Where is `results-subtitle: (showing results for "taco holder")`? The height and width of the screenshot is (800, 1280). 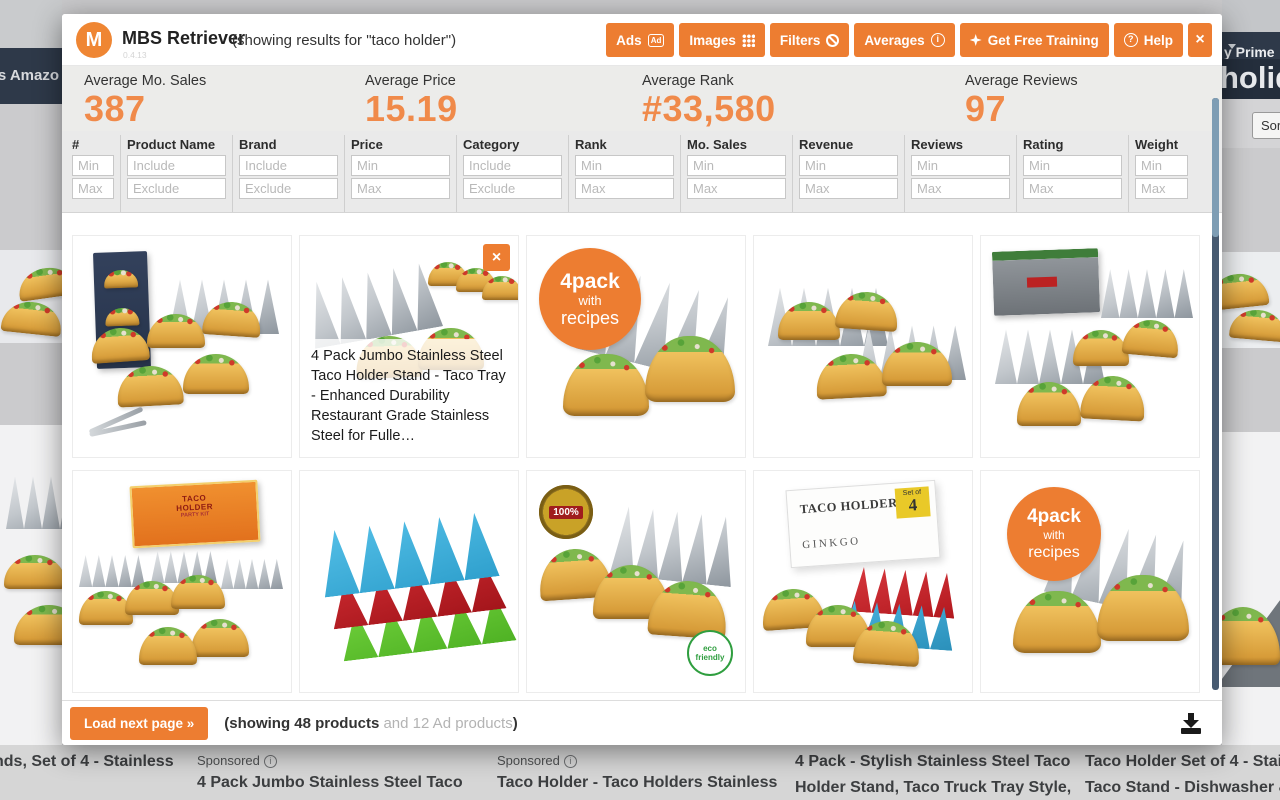
results-subtitle: (showing results for "taco holder") is located at coordinates (344, 40).